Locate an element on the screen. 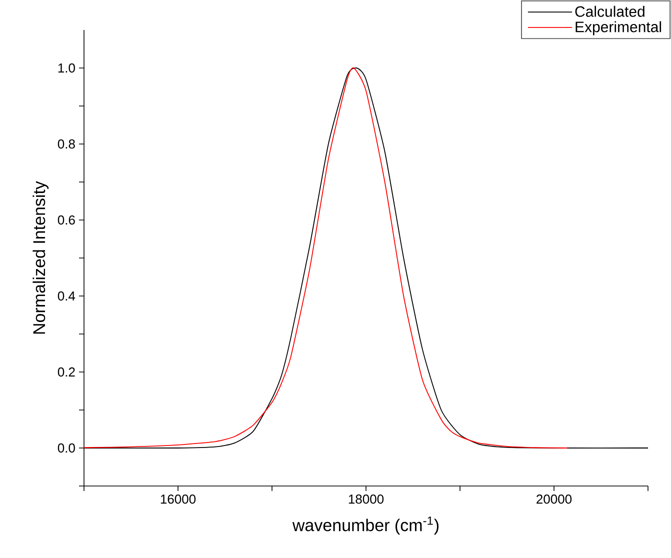 Image resolution: width=671 pixels, height=558 pixels. y-tick-label: 0.6 is located at coordinates (66, 220).